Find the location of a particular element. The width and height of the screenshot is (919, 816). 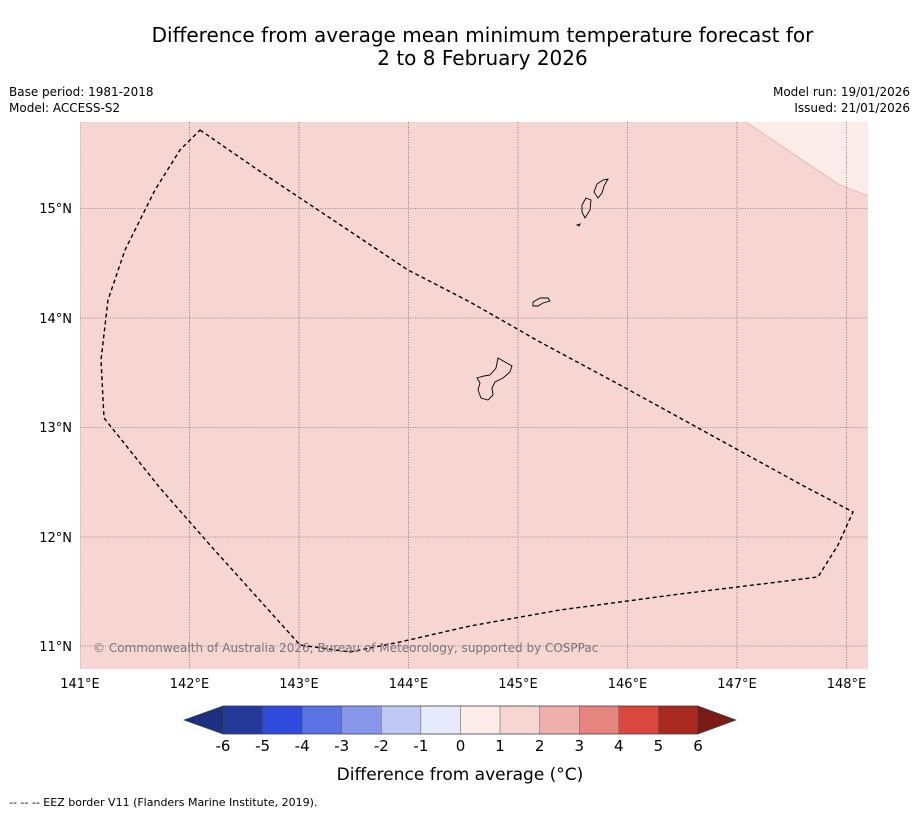

lon-label-145: 145°E is located at coordinates (518, 684).